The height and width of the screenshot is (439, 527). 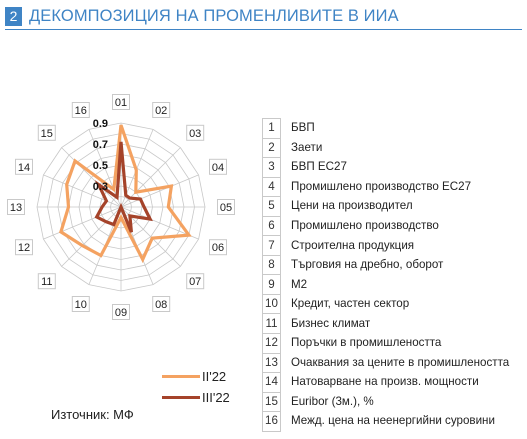 I want to click on legend-row: 13 Очаквания за цените в промишлеността, so click(x=386, y=363).